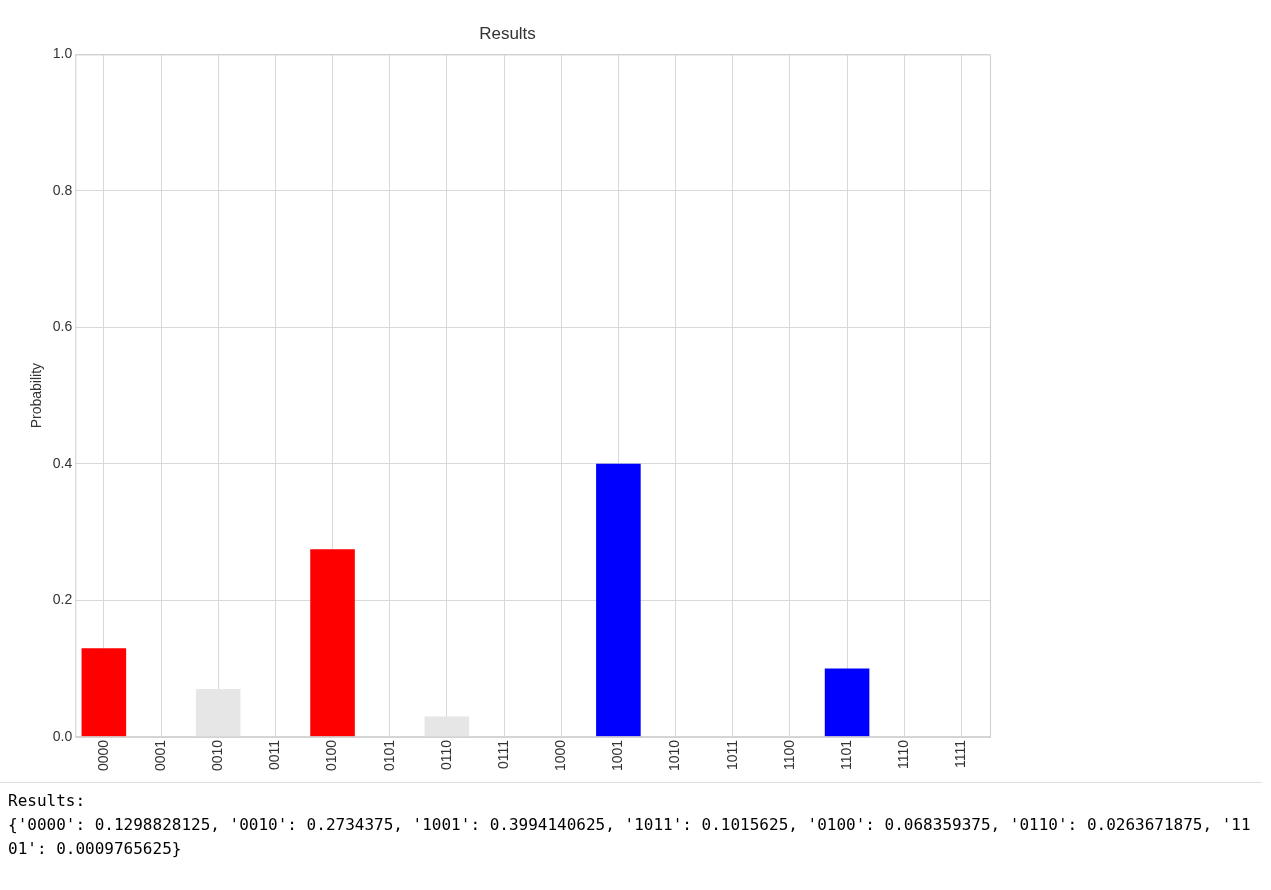 Image resolution: width=1271 pixels, height=890 pixels. Describe the element at coordinates (960, 753) in the screenshot. I see `x-tick-label: 1111` at that location.